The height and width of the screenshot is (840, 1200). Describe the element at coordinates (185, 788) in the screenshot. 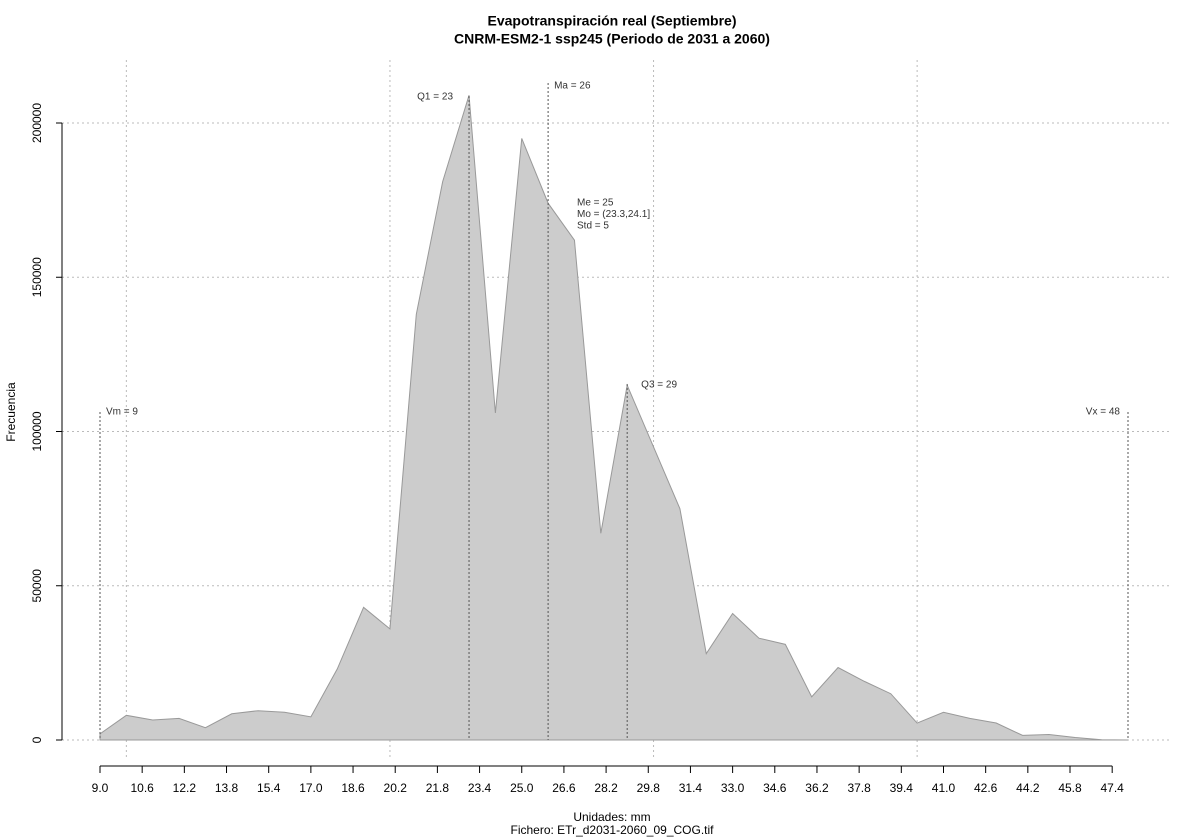

I see `x-tick-label: 12.2` at that location.